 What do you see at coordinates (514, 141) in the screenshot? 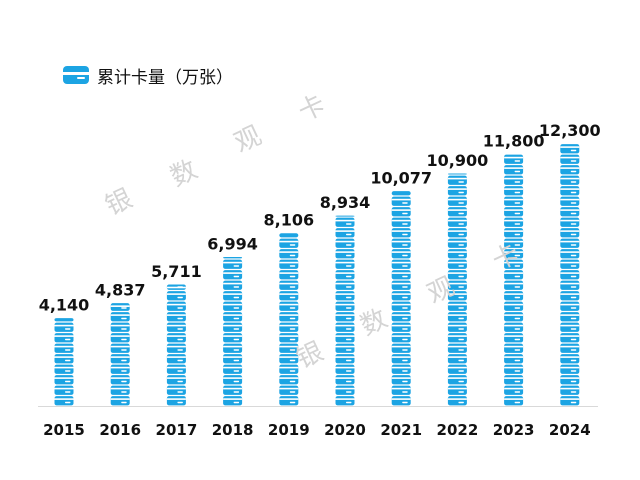
I see `value-label: 11,800` at bounding box center [514, 141].